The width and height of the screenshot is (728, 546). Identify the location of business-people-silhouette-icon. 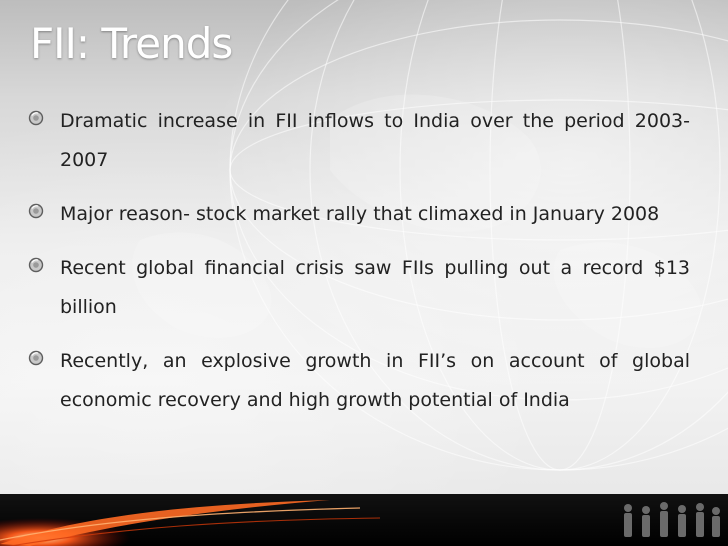
(672, 519).